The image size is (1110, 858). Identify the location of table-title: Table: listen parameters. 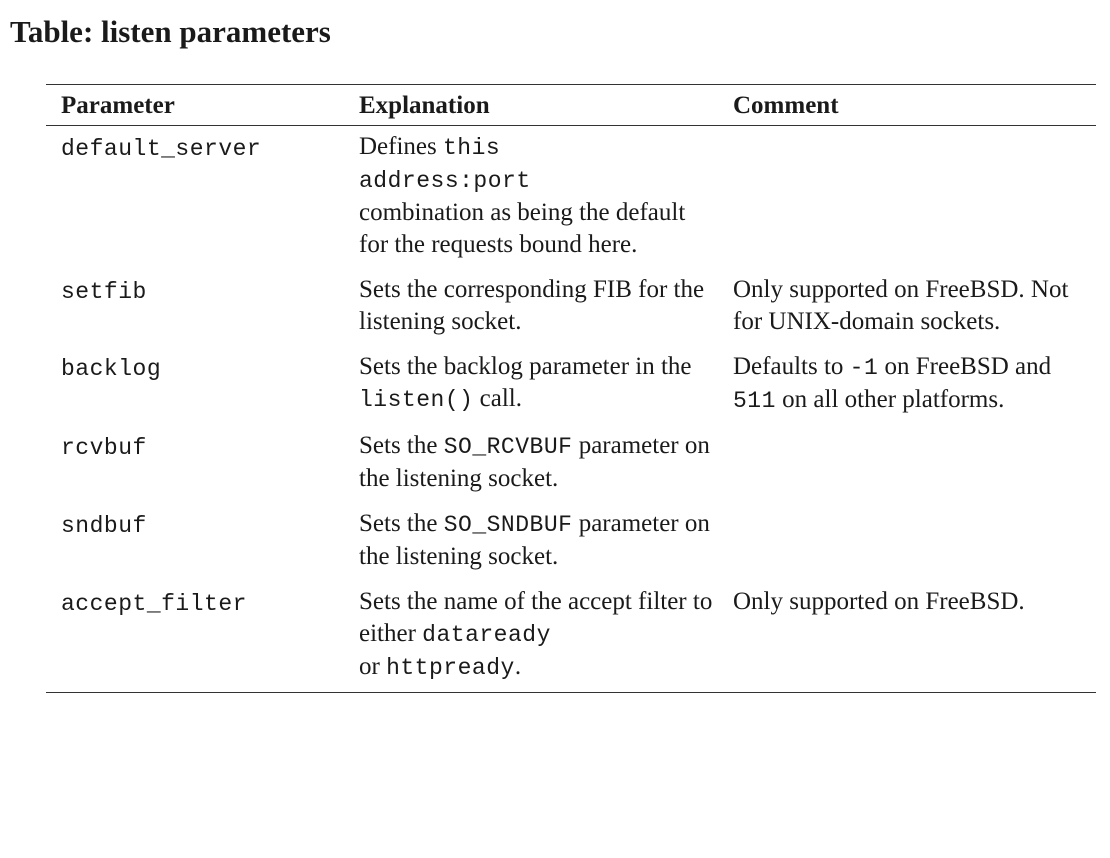
(170, 31).